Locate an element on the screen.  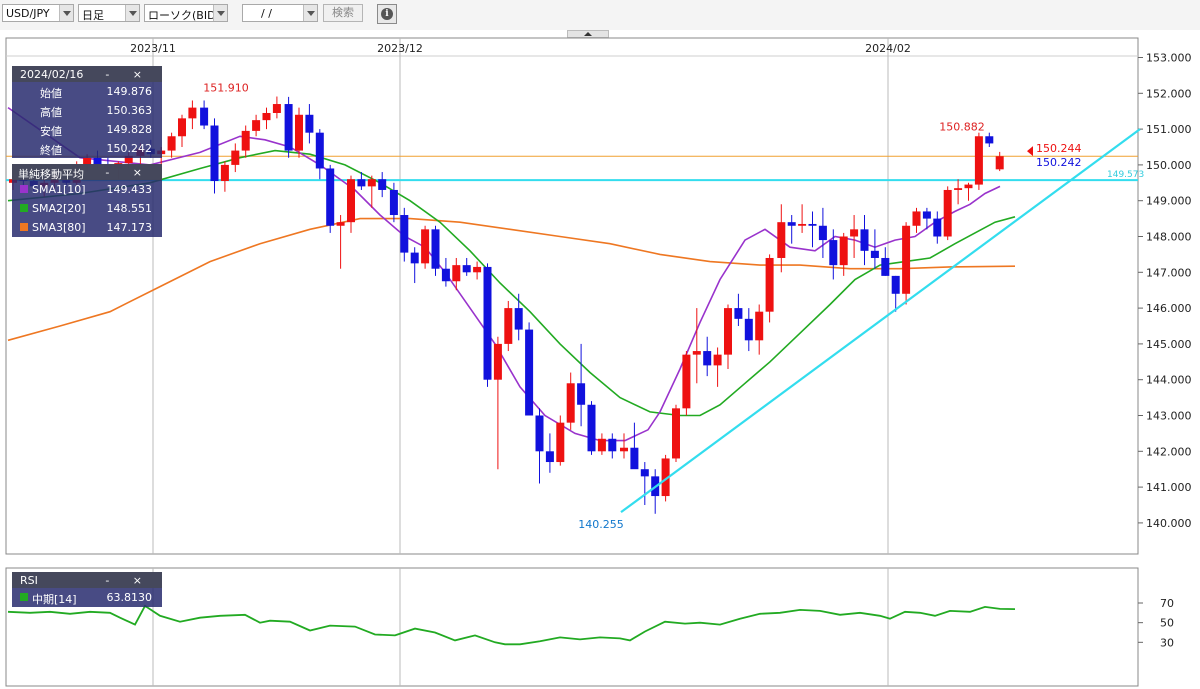
ohlc-date: 2024/02/16 is located at coordinates (52, 74).